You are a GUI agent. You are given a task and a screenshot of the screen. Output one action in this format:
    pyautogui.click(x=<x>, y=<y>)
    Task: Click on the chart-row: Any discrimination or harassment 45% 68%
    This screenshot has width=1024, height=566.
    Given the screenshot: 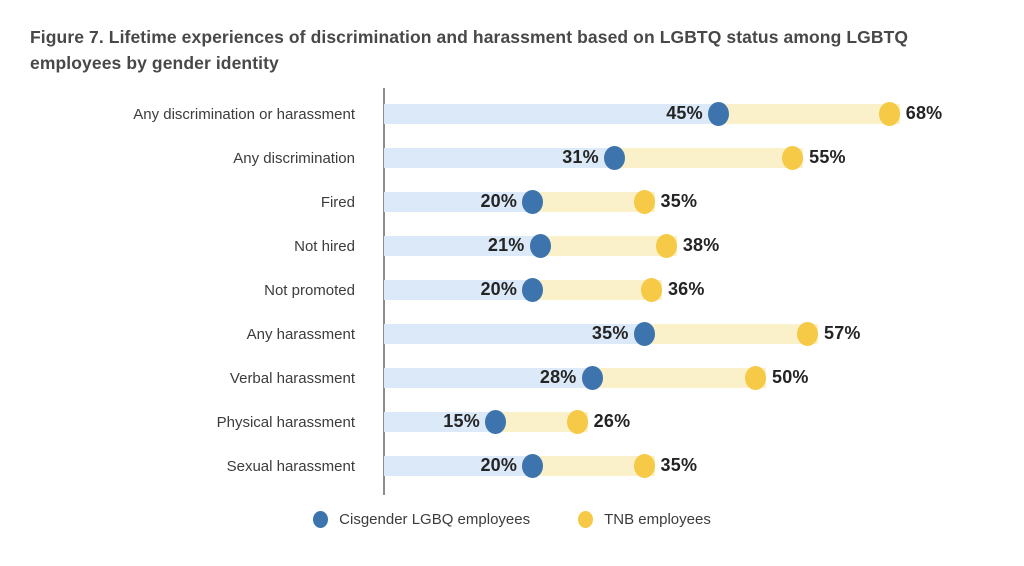 What is the action you would take?
    pyautogui.click(x=512, y=114)
    